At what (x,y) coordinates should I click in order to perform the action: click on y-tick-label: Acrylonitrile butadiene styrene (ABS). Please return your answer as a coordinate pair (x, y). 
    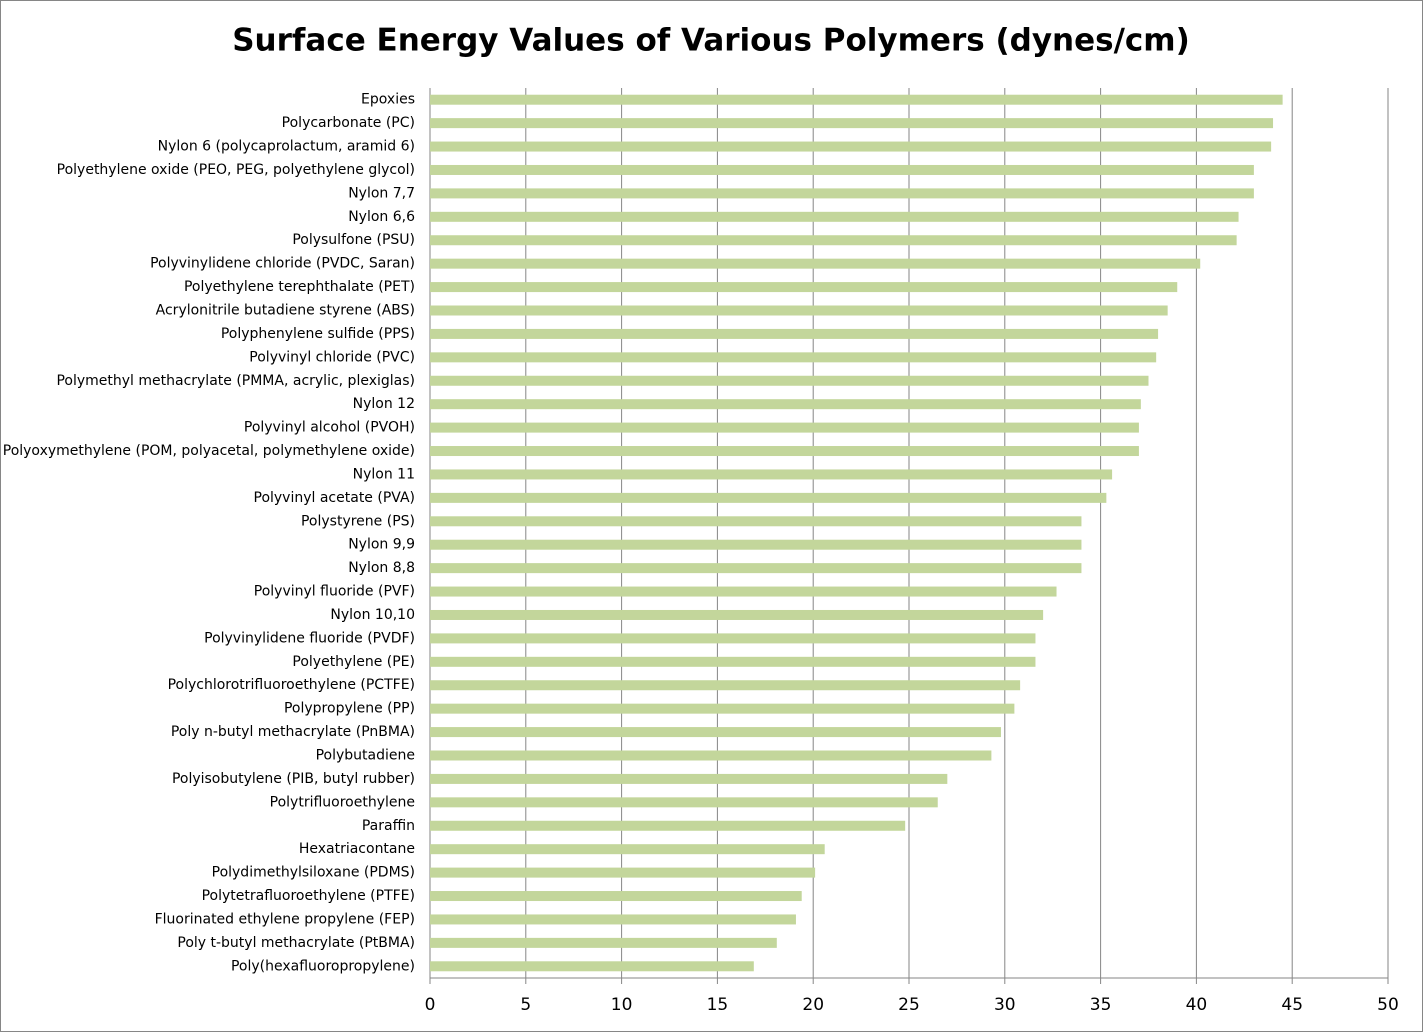
    Looking at the image, I should click on (285, 311).